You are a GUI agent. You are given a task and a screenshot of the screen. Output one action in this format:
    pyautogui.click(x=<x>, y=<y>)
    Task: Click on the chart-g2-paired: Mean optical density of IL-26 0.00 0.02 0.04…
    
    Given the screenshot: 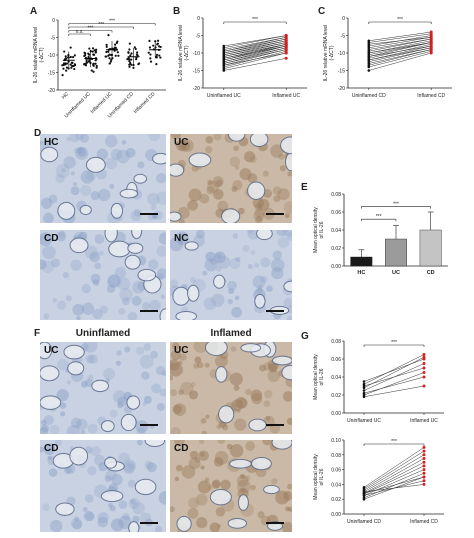 What is the action you would take?
    pyautogui.click(x=378, y=481)
    